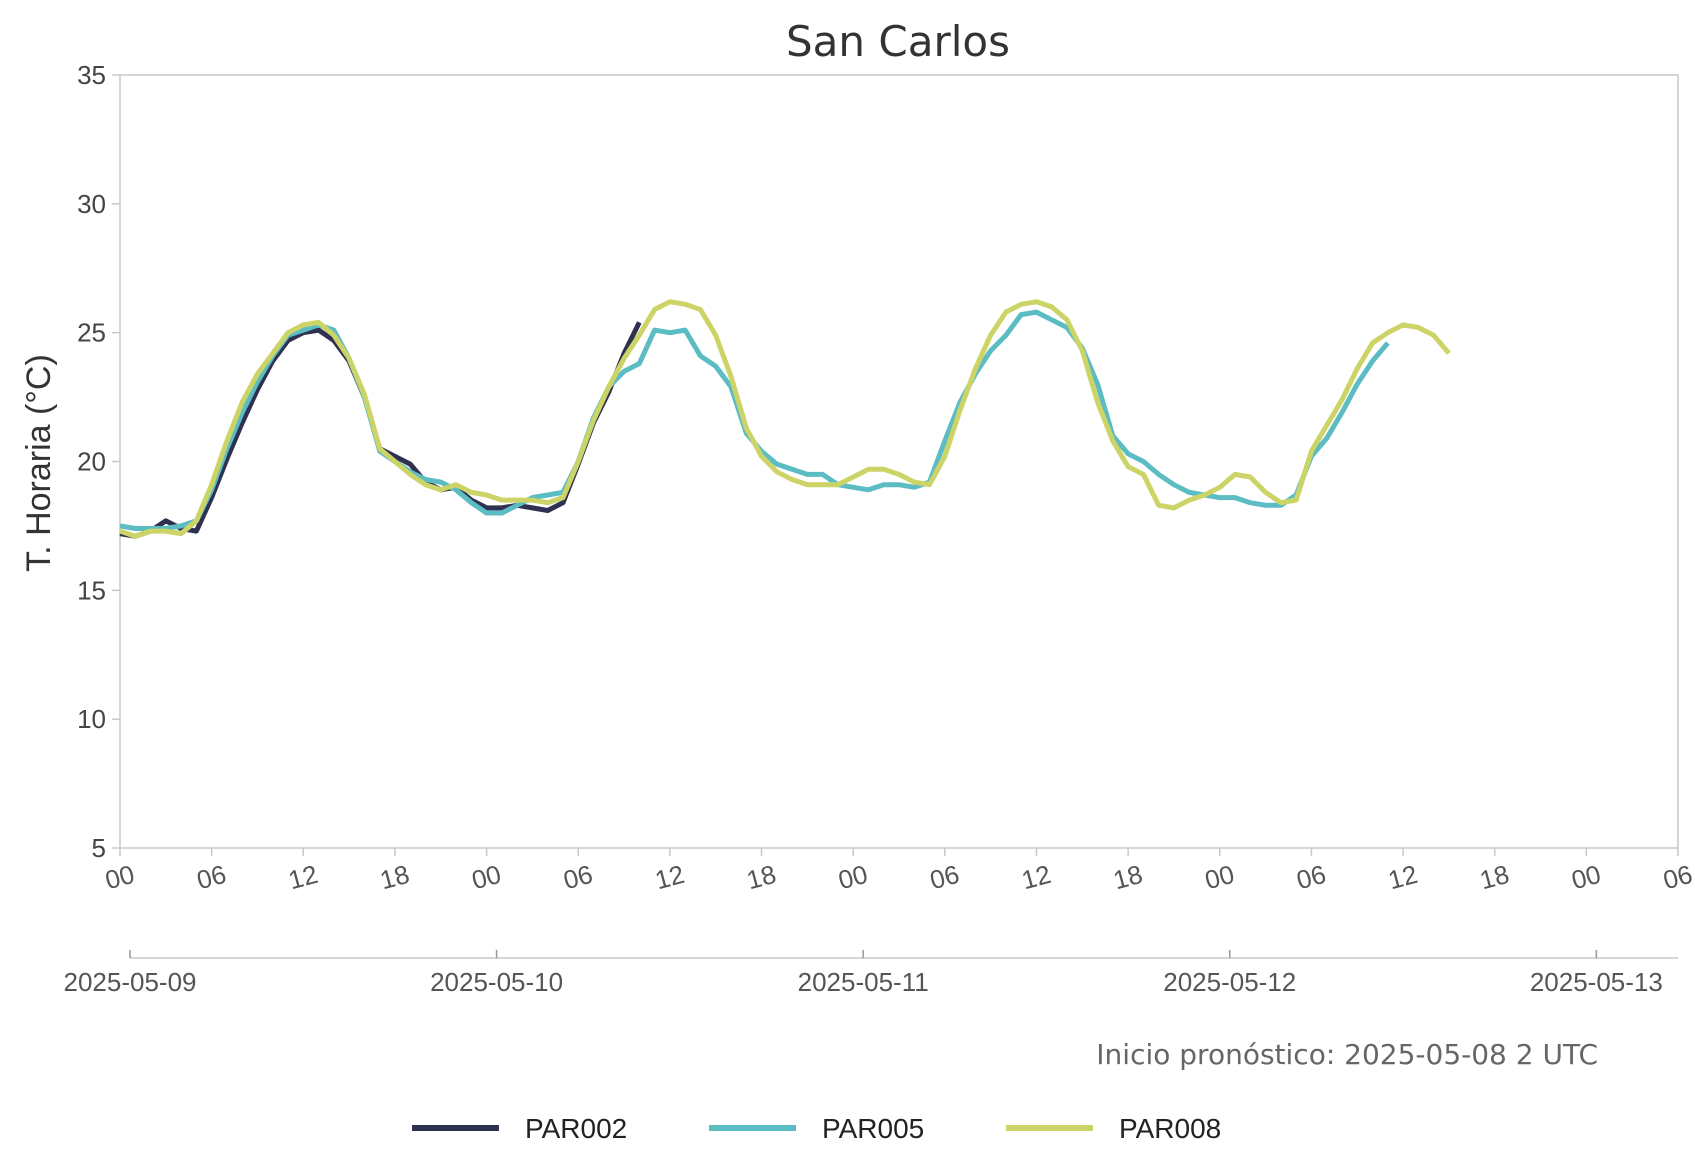  I want to click on series-line-par002, so click(380, 430).